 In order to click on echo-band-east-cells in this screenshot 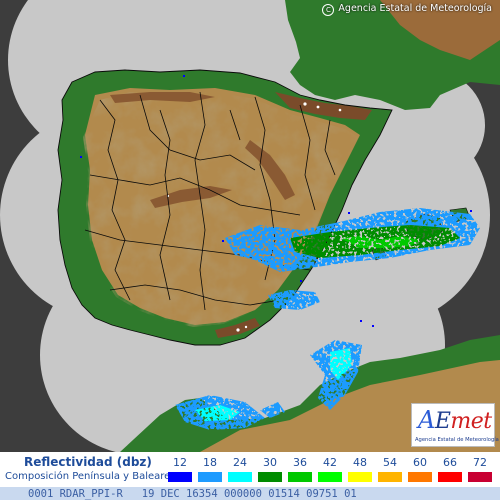, I will do `click(380, 242)`.